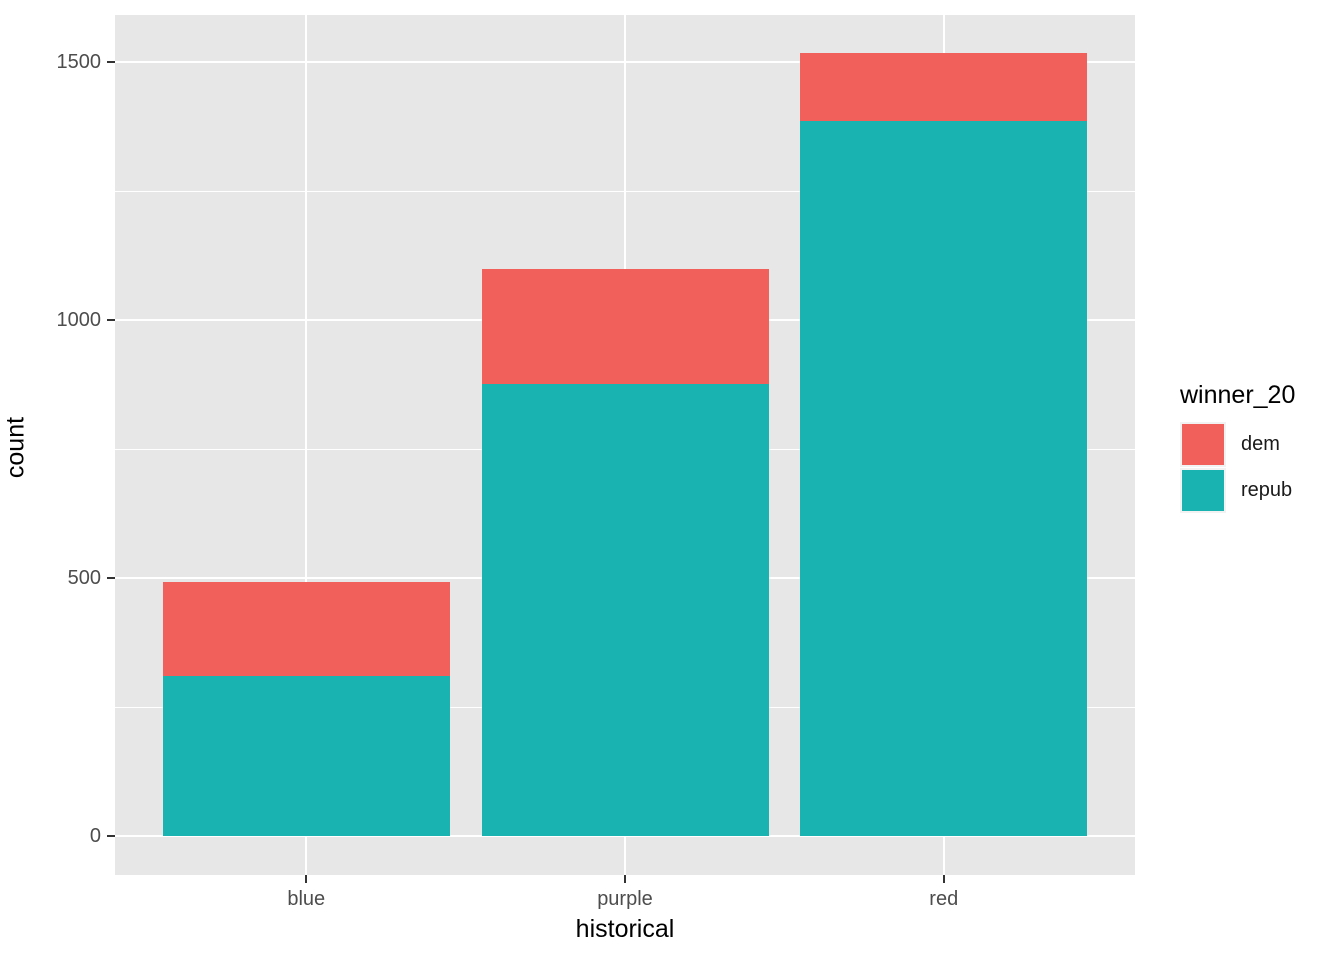  I want to click on x-tick-label-red: red, so click(944, 899).